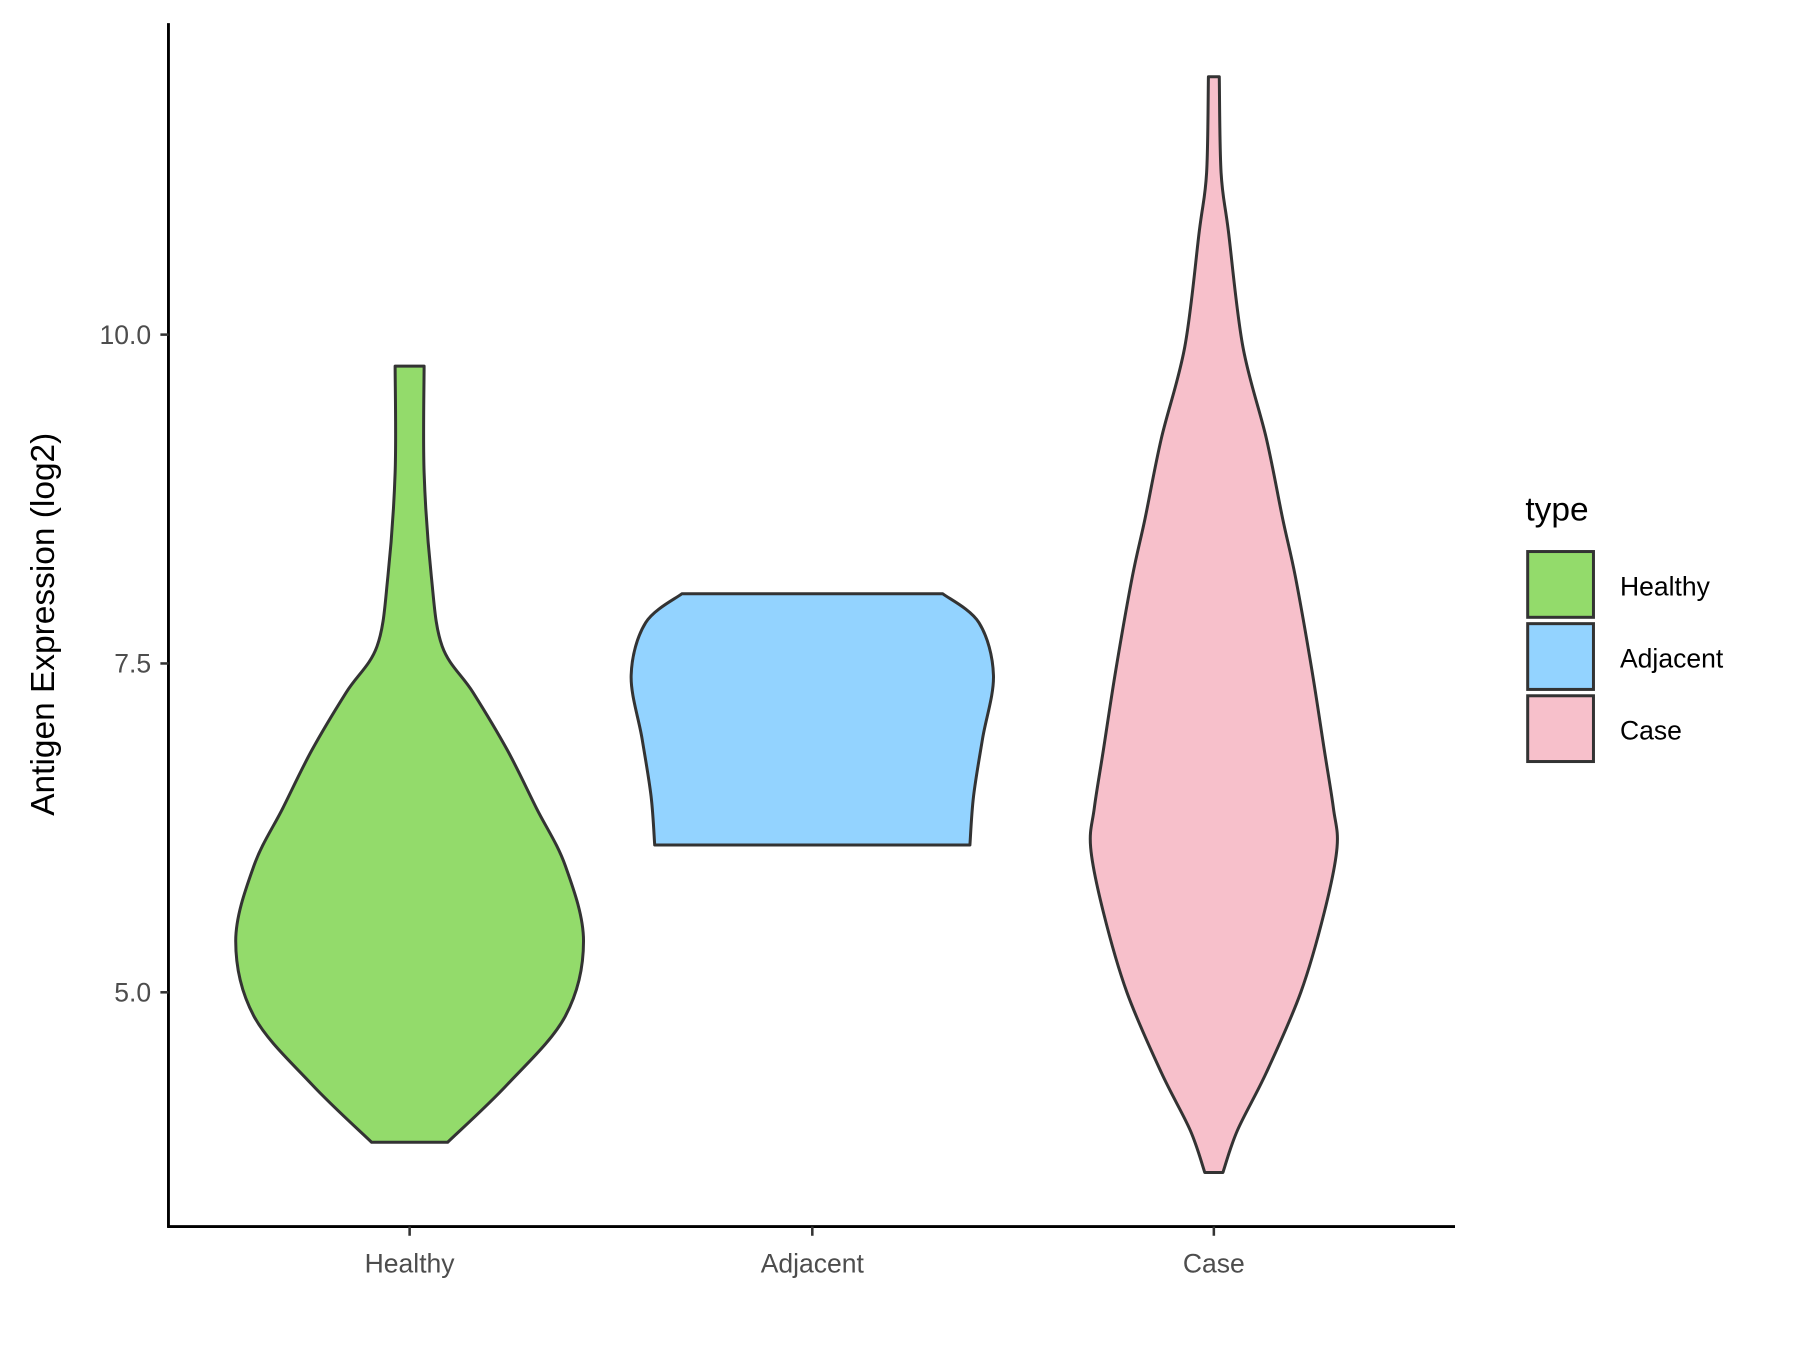  What do you see at coordinates (1560, 656) in the screenshot?
I see `legend-key-adjacent` at bounding box center [1560, 656].